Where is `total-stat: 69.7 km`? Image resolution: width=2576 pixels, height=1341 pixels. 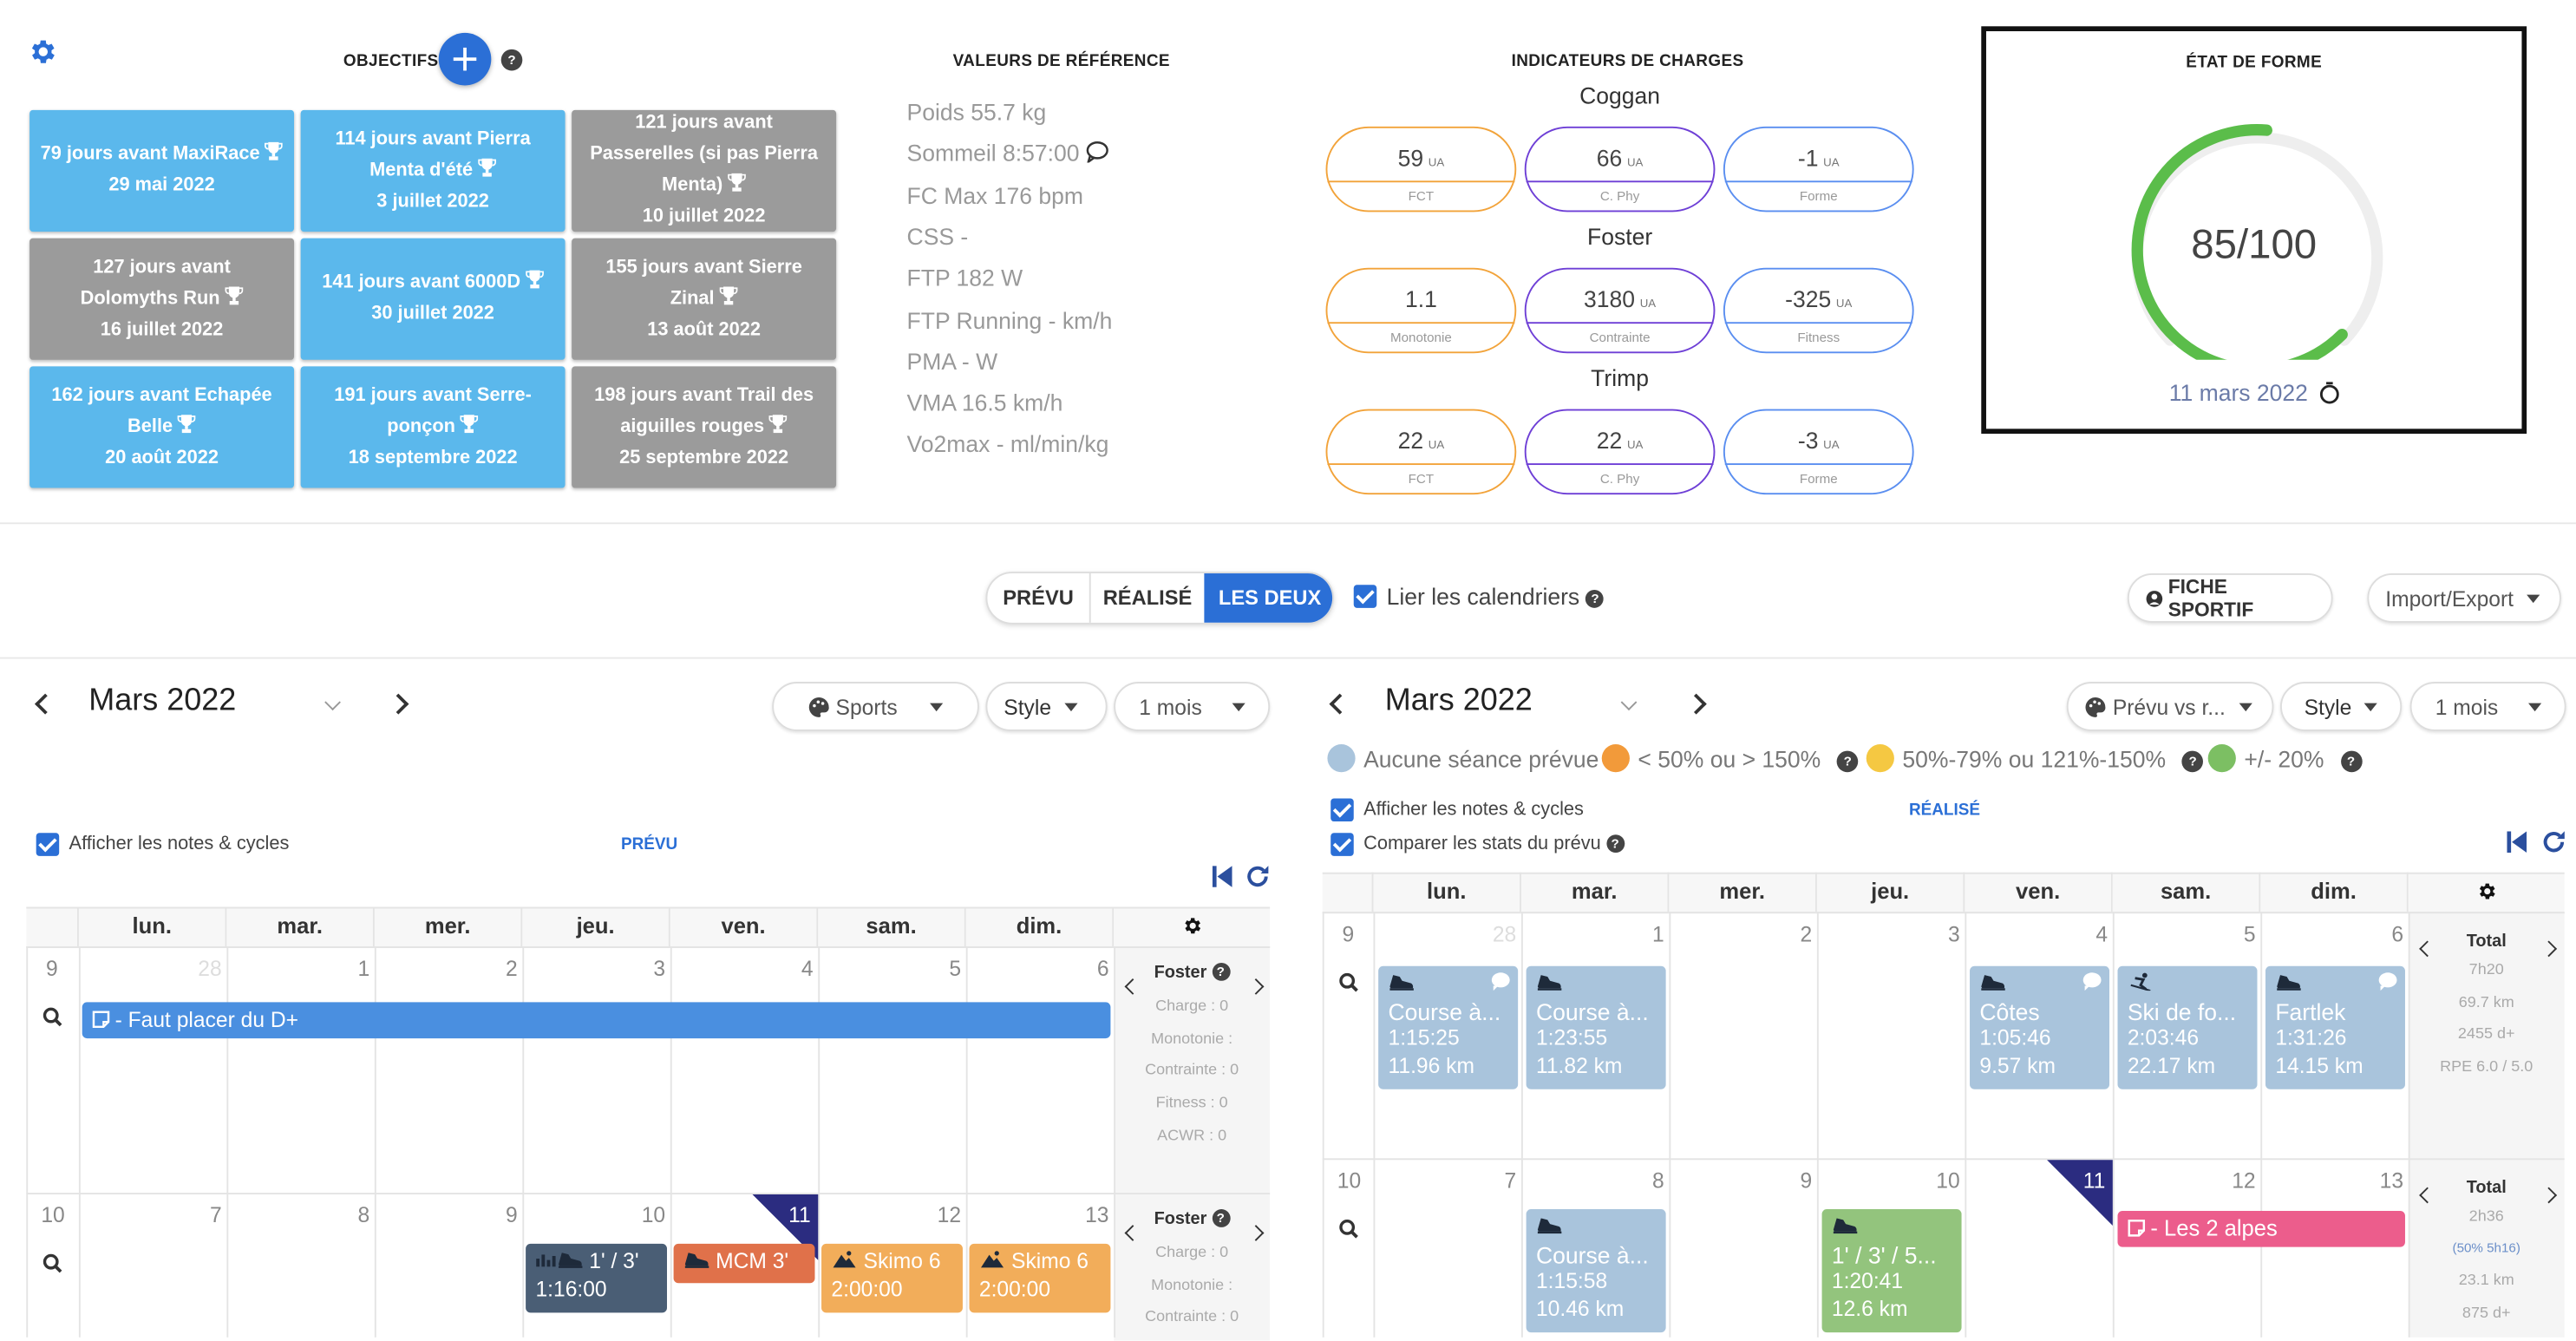 total-stat: 69.7 km is located at coordinates (2486, 1001).